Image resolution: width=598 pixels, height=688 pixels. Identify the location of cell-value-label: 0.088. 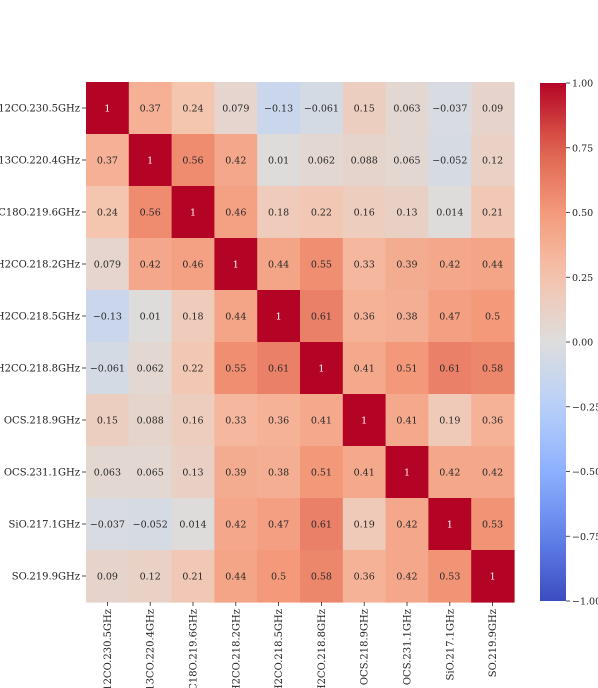
(150, 421).